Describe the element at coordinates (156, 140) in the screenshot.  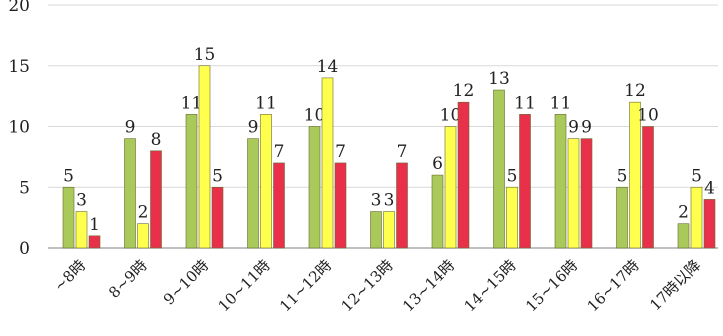
I see `data-label: 8` at that location.